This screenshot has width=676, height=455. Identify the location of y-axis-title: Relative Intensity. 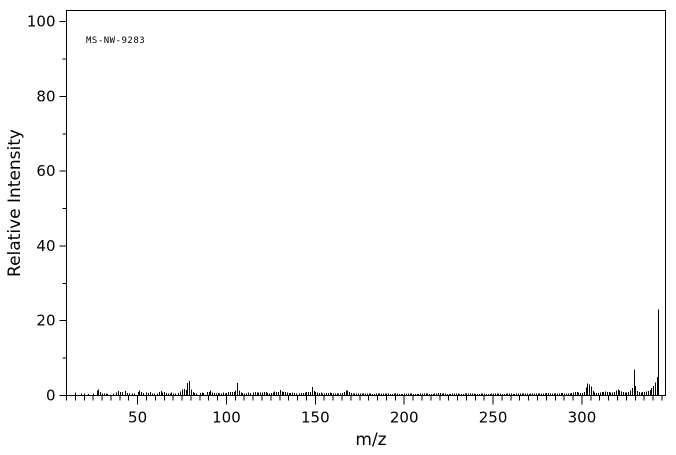
(15, 203).